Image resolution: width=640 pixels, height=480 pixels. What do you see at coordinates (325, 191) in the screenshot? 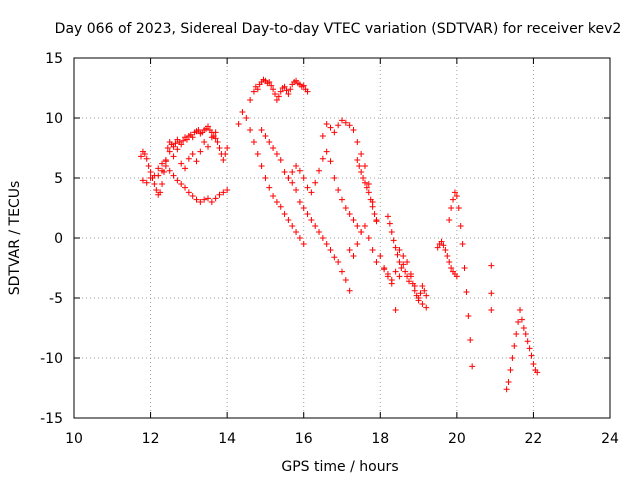
I see `series-arc7` at bounding box center [325, 191].